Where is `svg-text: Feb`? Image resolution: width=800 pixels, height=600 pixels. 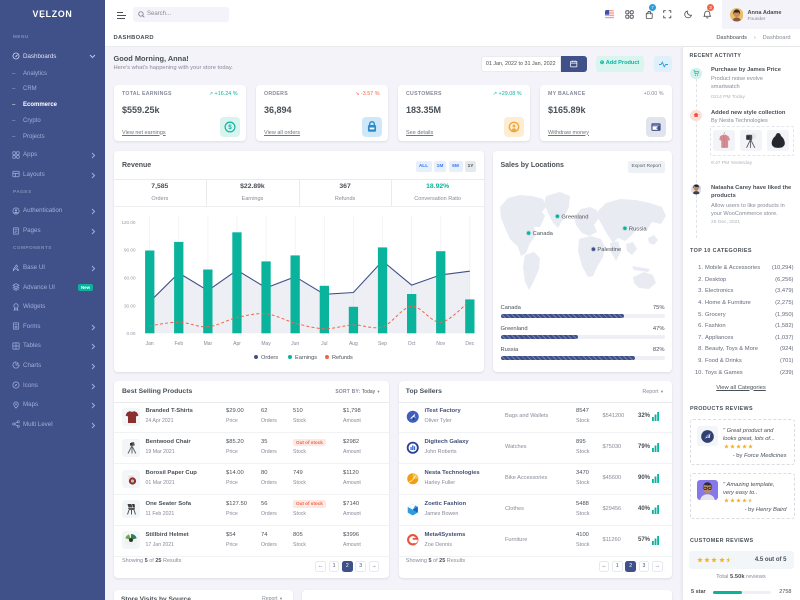
svg-text: Feb is located at coordinates (178, 344).